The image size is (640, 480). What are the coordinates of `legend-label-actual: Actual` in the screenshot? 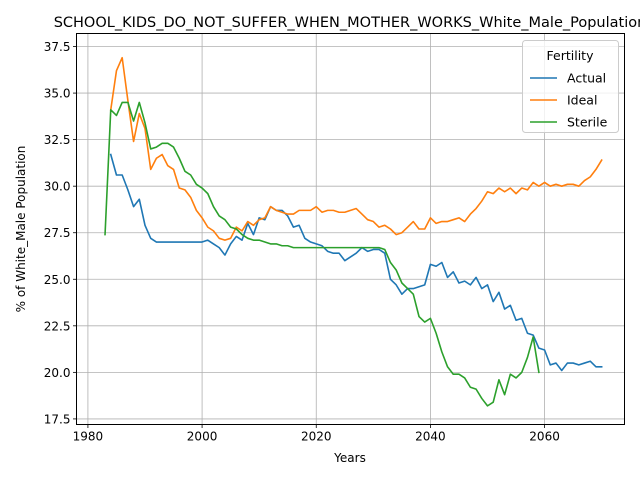 It's located at (586, 78).